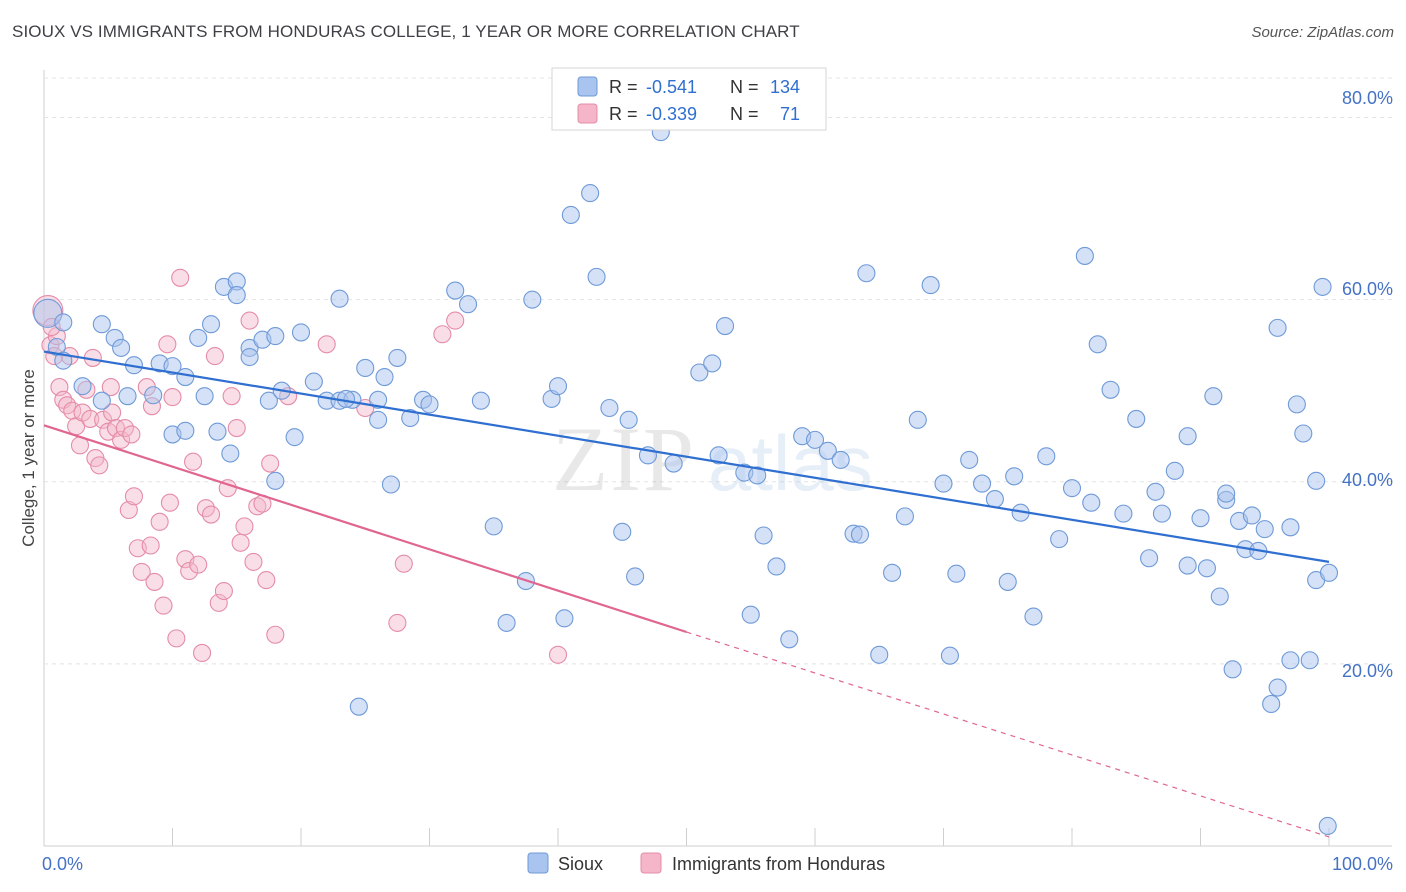 The image size is (1406, 892). I want to click on honduras-r-value: -0.339, so click(671, 114).